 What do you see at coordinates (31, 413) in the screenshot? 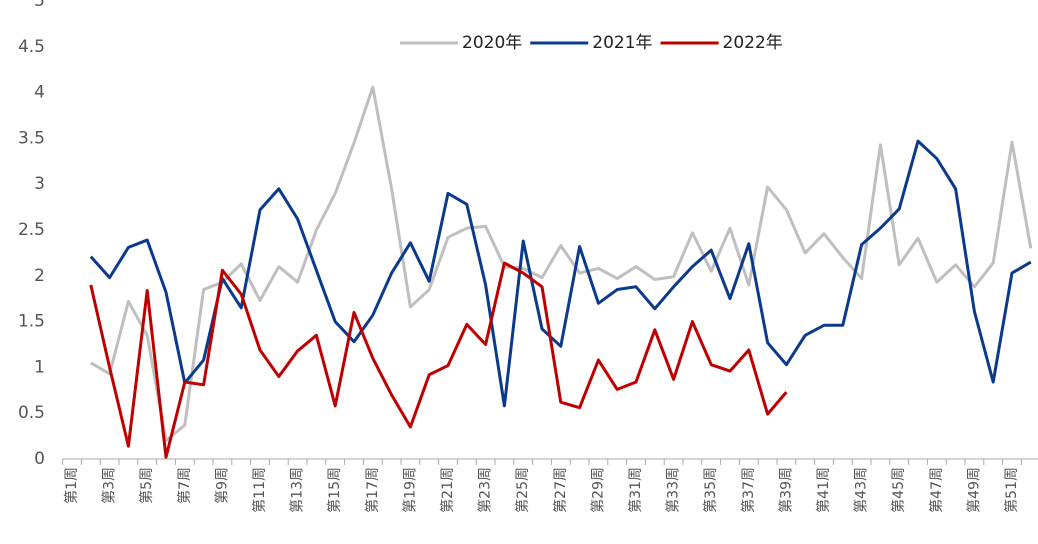
I see `y-tick-label: 0.5` at bounding box center [31, 413].